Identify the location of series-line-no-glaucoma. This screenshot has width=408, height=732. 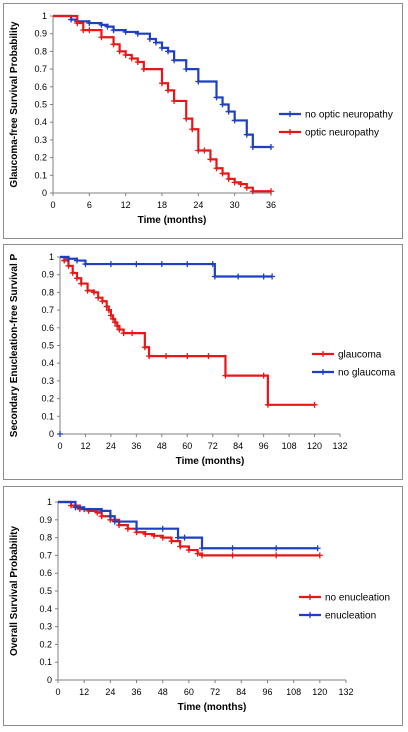
(166, 266).